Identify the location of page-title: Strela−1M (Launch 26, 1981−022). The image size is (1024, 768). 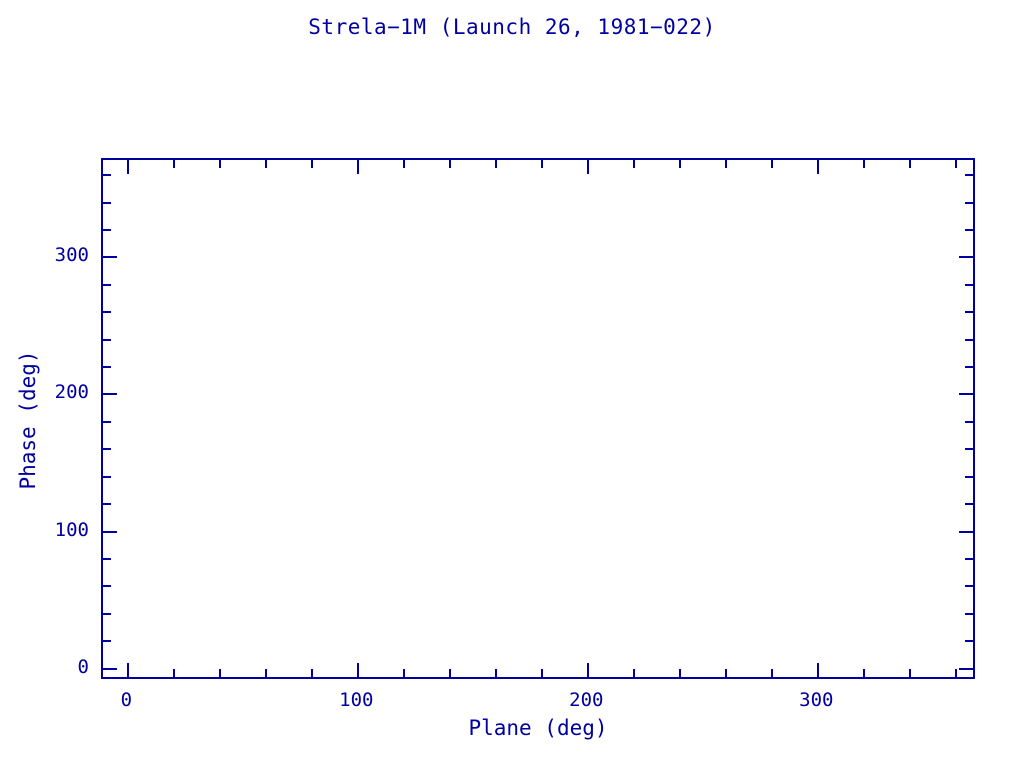
(512, 27).